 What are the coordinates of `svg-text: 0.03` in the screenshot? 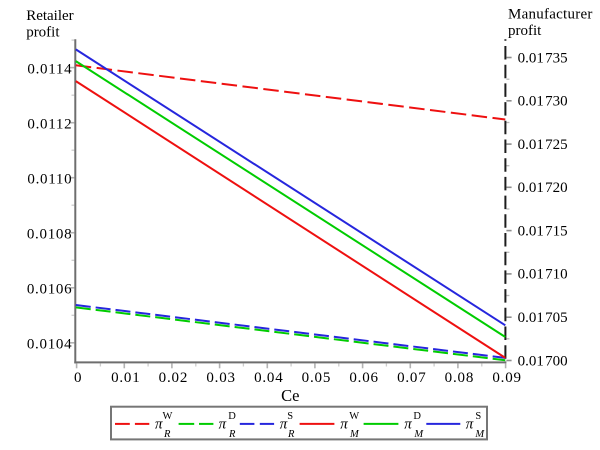 It's located at (220, 378).